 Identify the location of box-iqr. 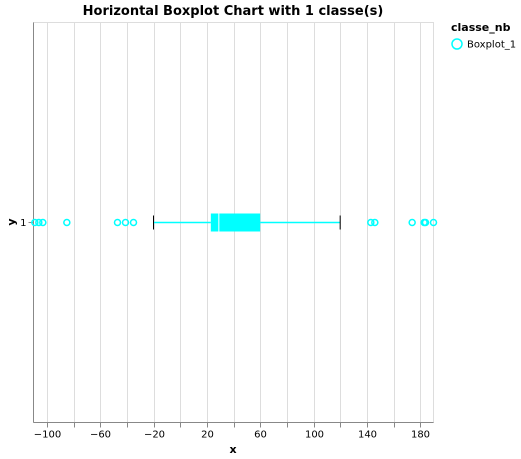
(235, 222).